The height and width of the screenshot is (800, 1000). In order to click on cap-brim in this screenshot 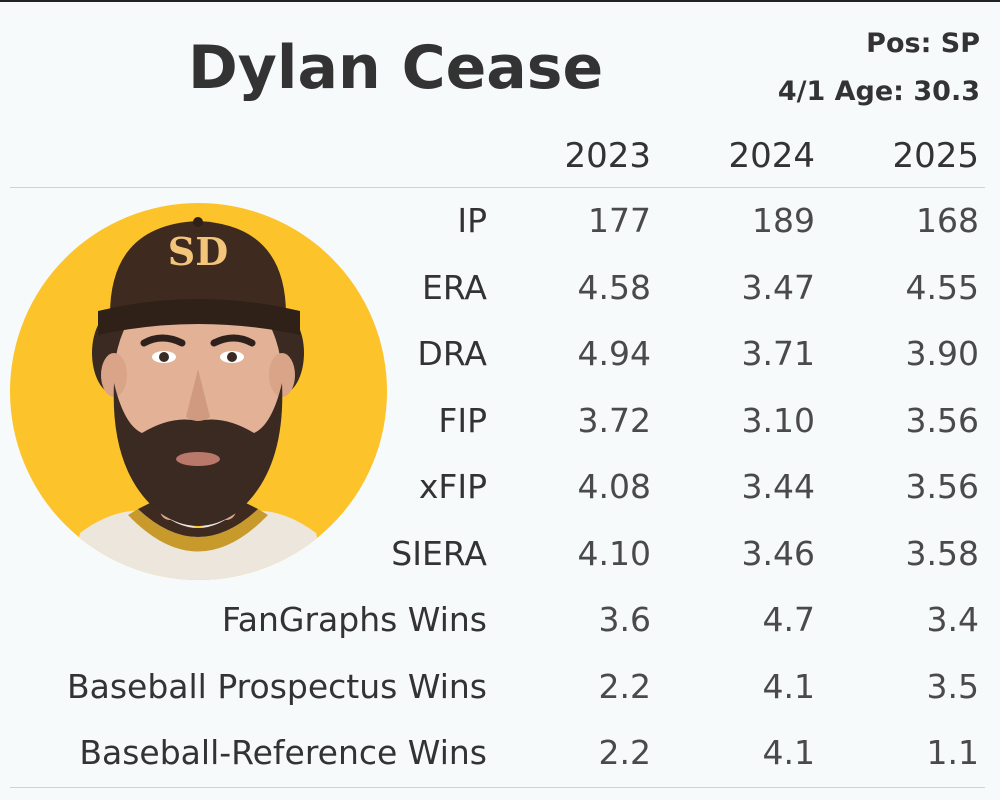, I will do `click(199, 317)`.